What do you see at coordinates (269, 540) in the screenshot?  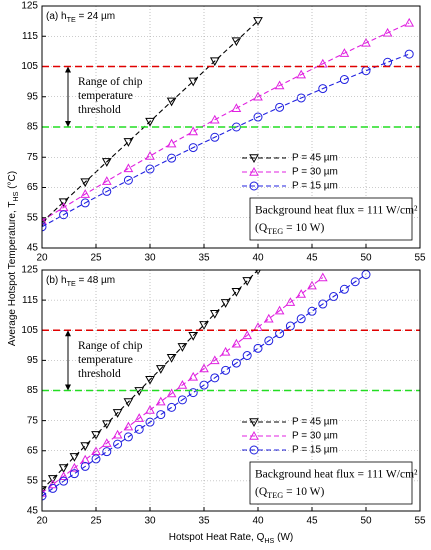 I see `x-axis-label-sub: HS` at bounding box center [269, 540].